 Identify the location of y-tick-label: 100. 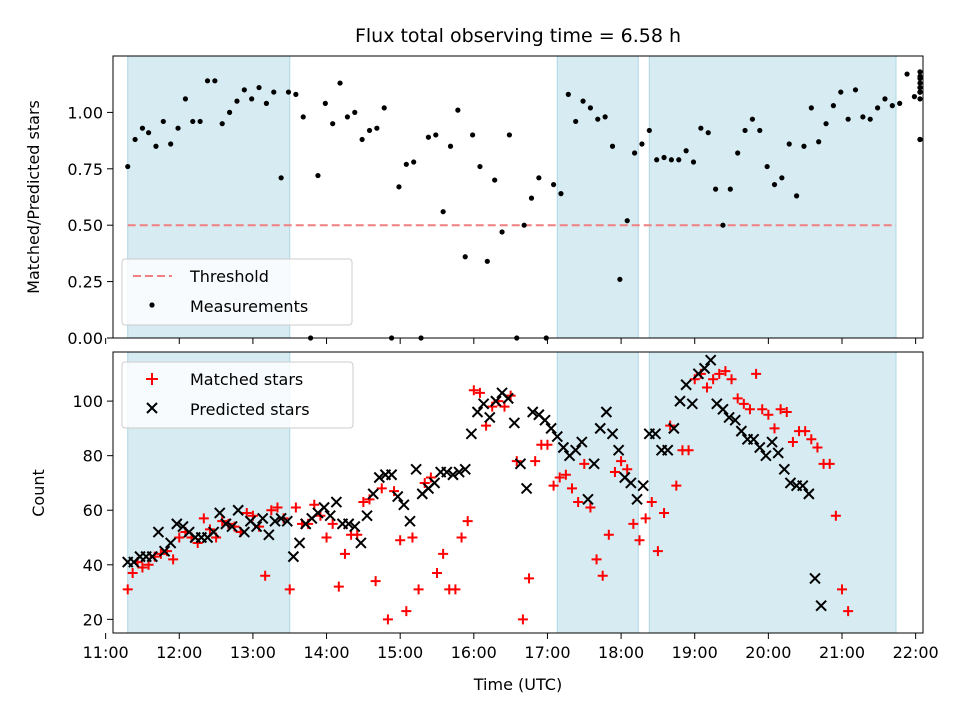
(87, 401).